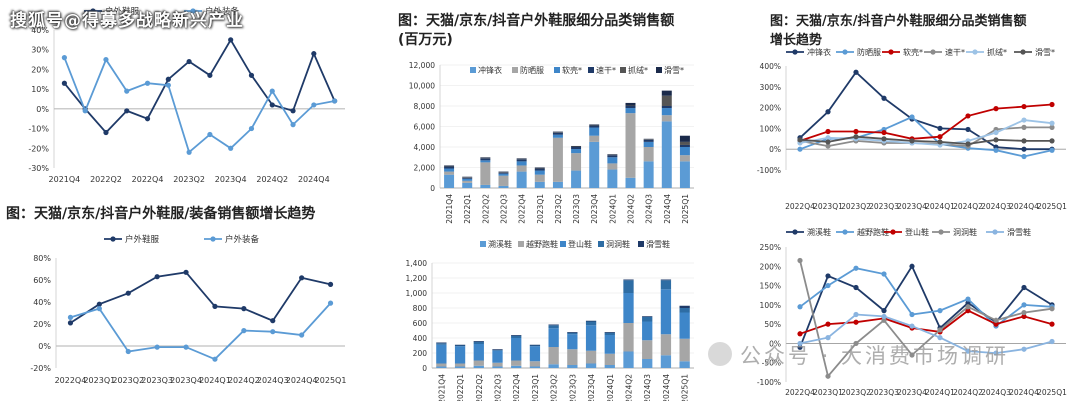 This screenshot has width=1080, height=405. What do you see at coordinates (485, 209) in the screenshot?
I see `x-tick-label: 2022Q2` at bounding box center [485, 209].